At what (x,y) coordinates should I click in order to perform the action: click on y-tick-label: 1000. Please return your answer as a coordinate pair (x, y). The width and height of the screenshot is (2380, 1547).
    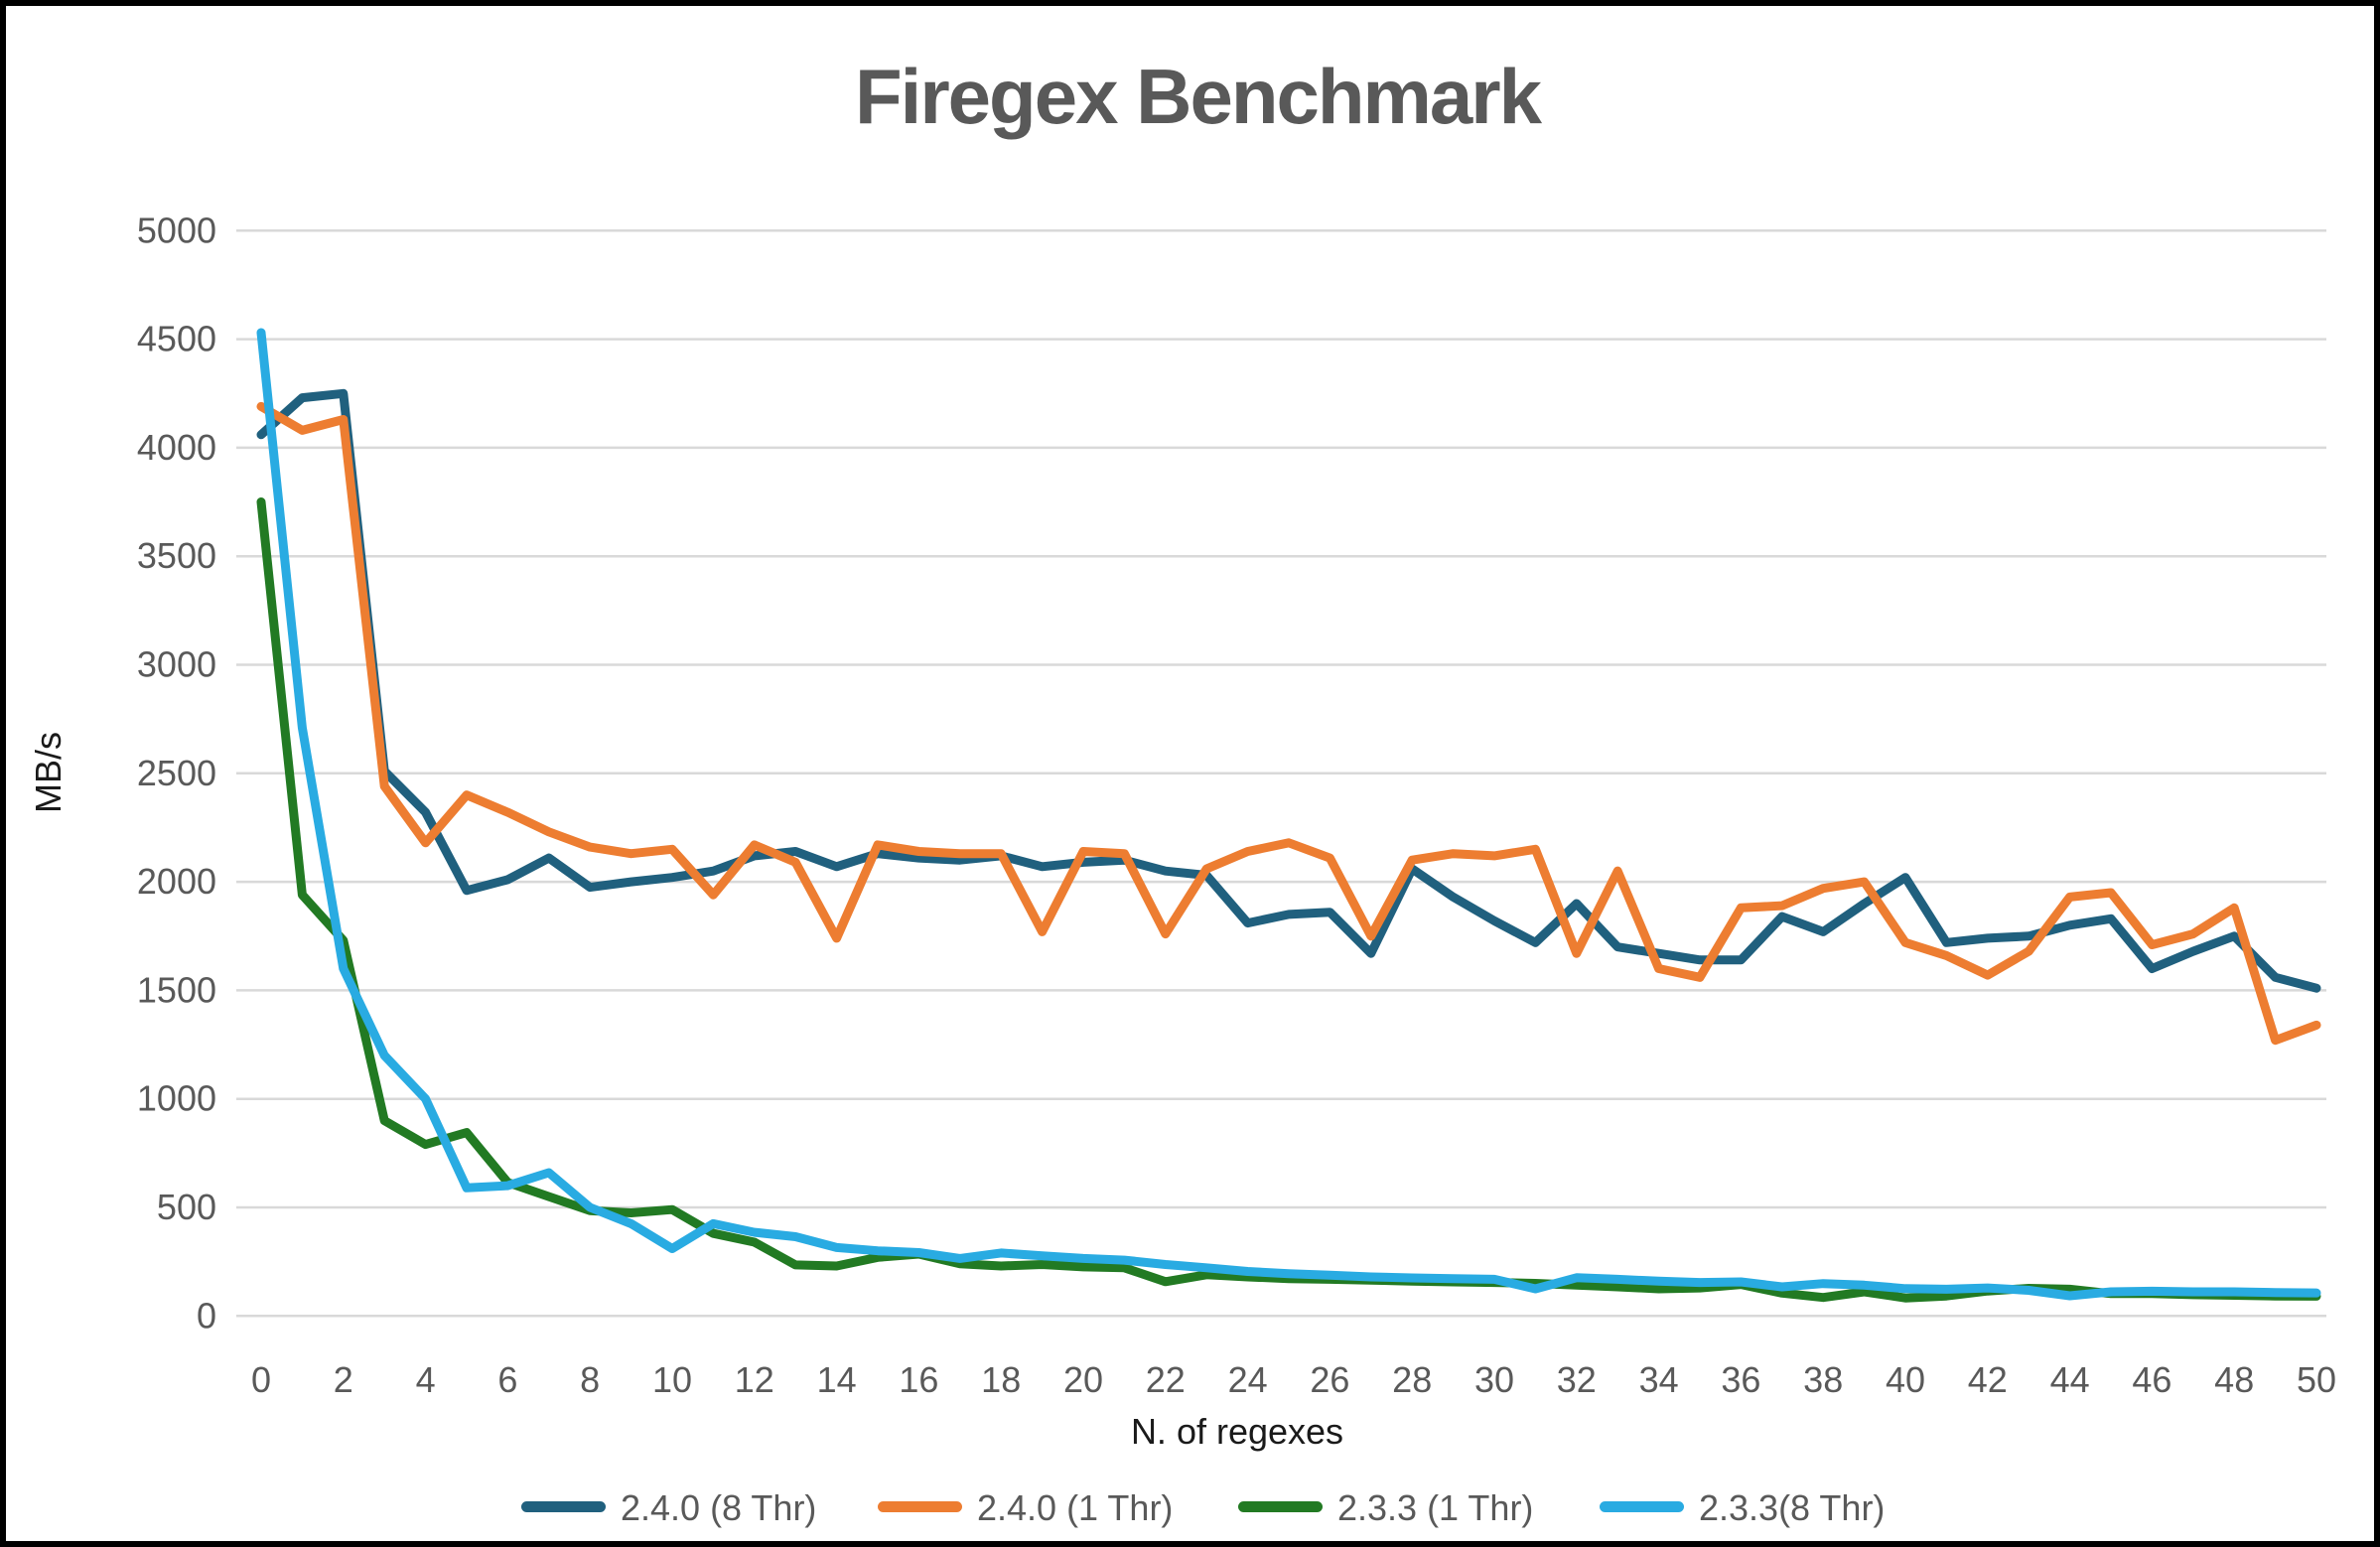
    Looking at the image, I should click on (176, 1098).